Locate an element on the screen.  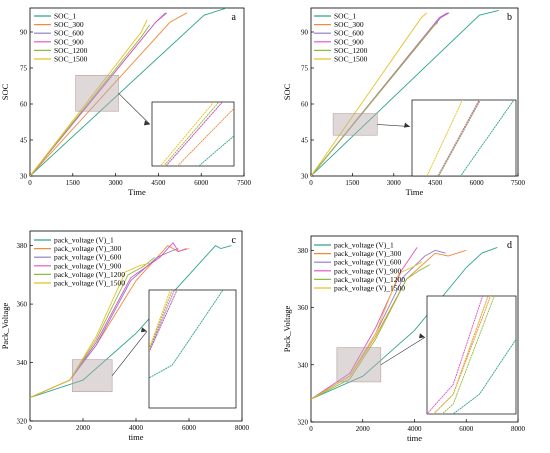
legend-label: SOC_1200 is located at coordinates (71, 50).